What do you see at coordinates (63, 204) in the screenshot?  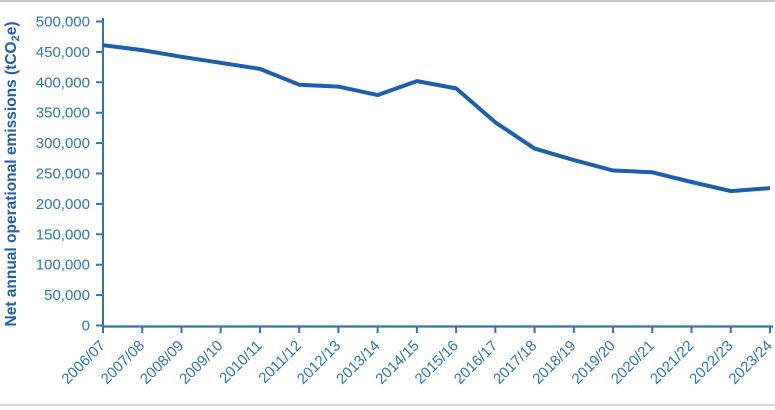 I see `y-tick-label: 200,000` at bounding box center [63, 204].